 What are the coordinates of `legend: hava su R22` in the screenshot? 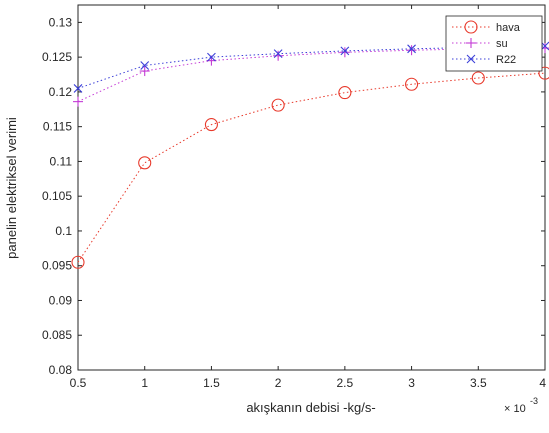 It's located at (494, 43).